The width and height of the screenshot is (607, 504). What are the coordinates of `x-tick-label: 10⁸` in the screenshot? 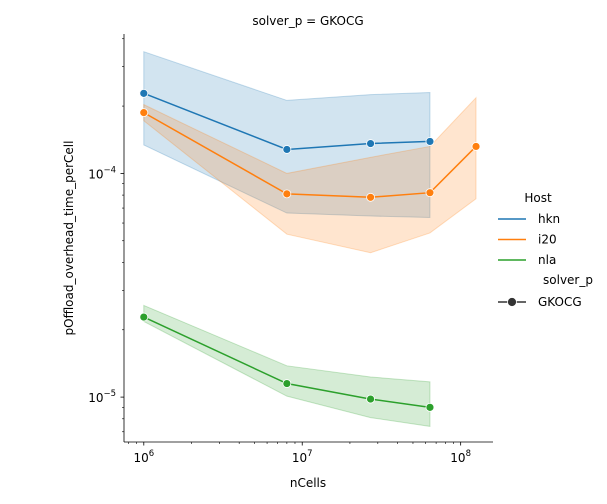 It's located at (460, 457).